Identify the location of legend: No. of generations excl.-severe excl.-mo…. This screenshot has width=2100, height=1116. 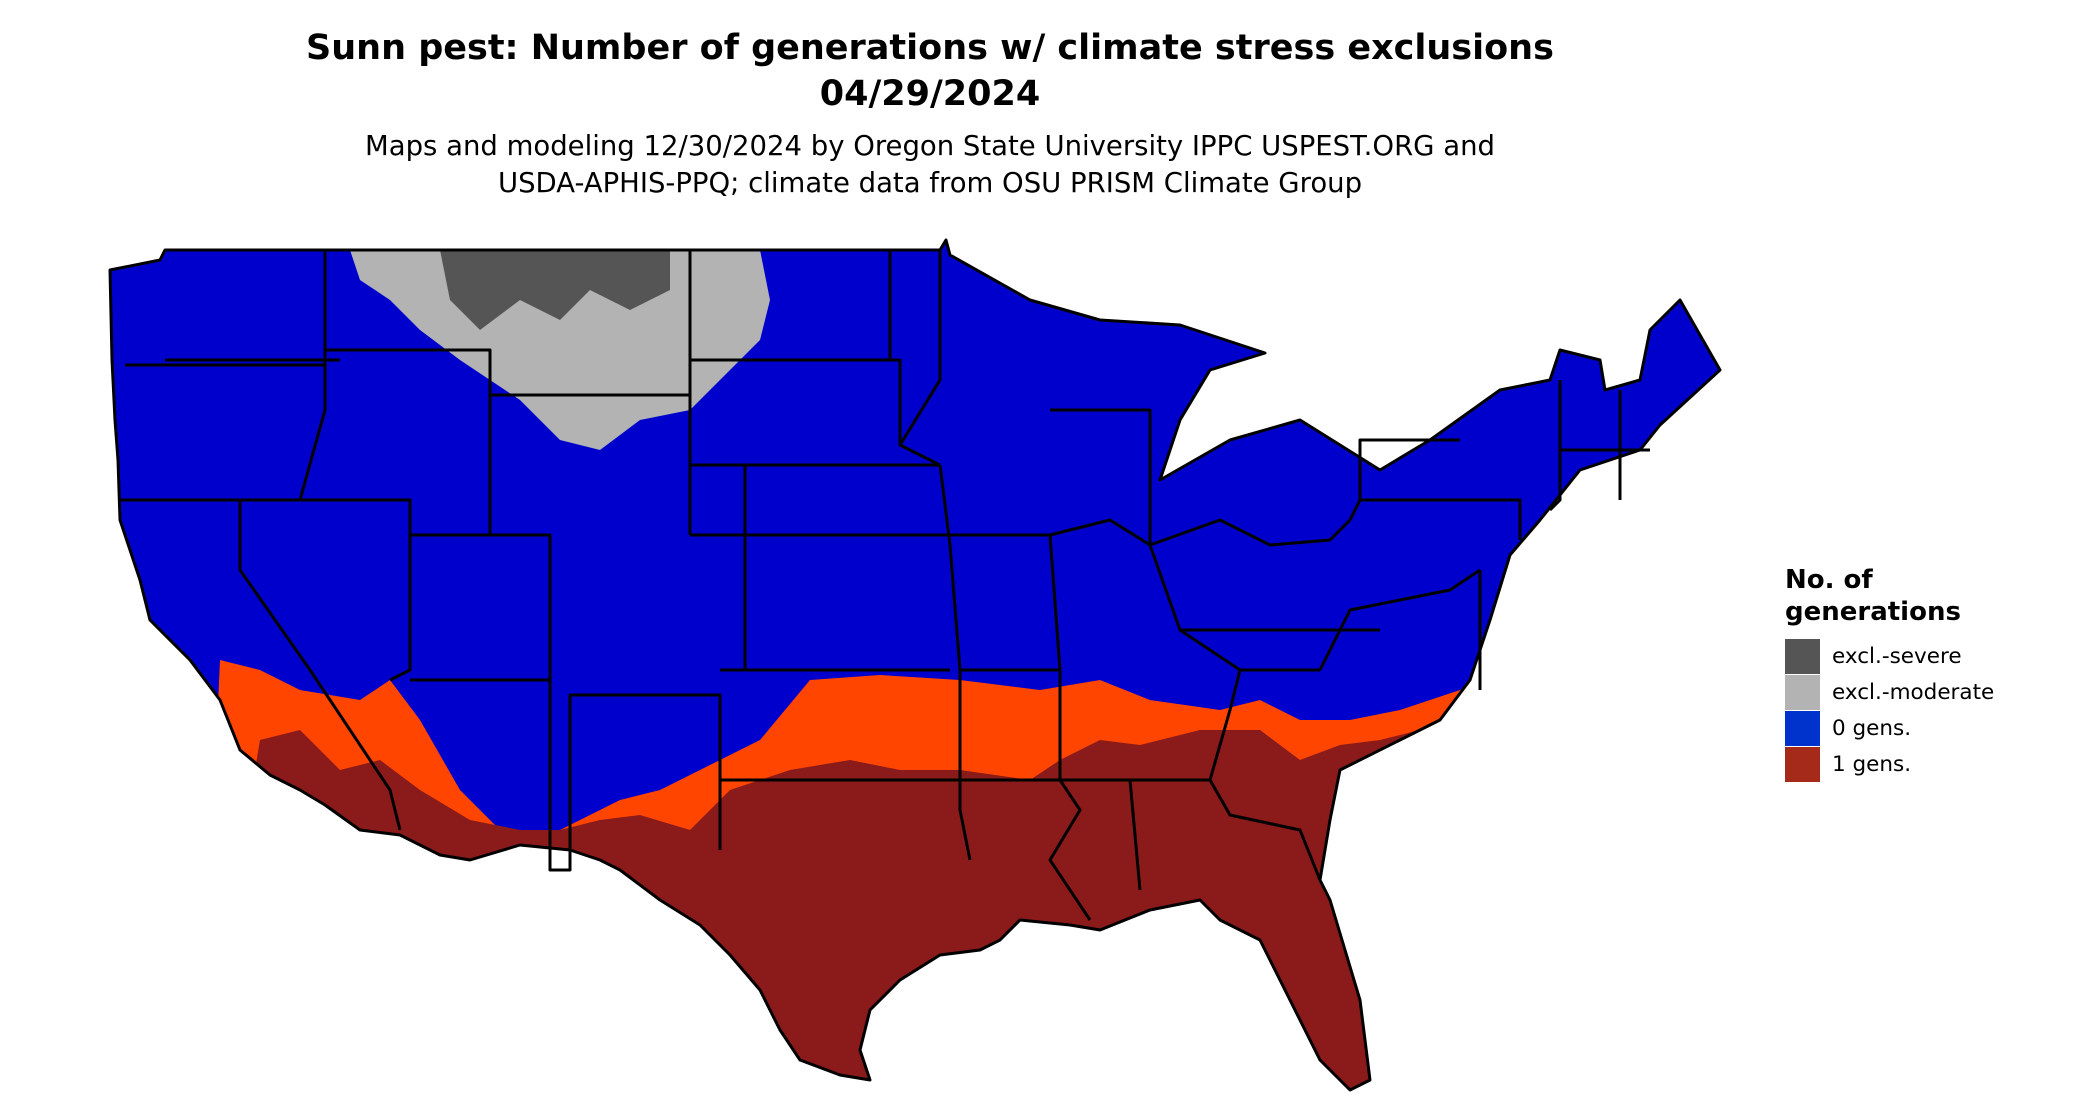
(1935, 673).